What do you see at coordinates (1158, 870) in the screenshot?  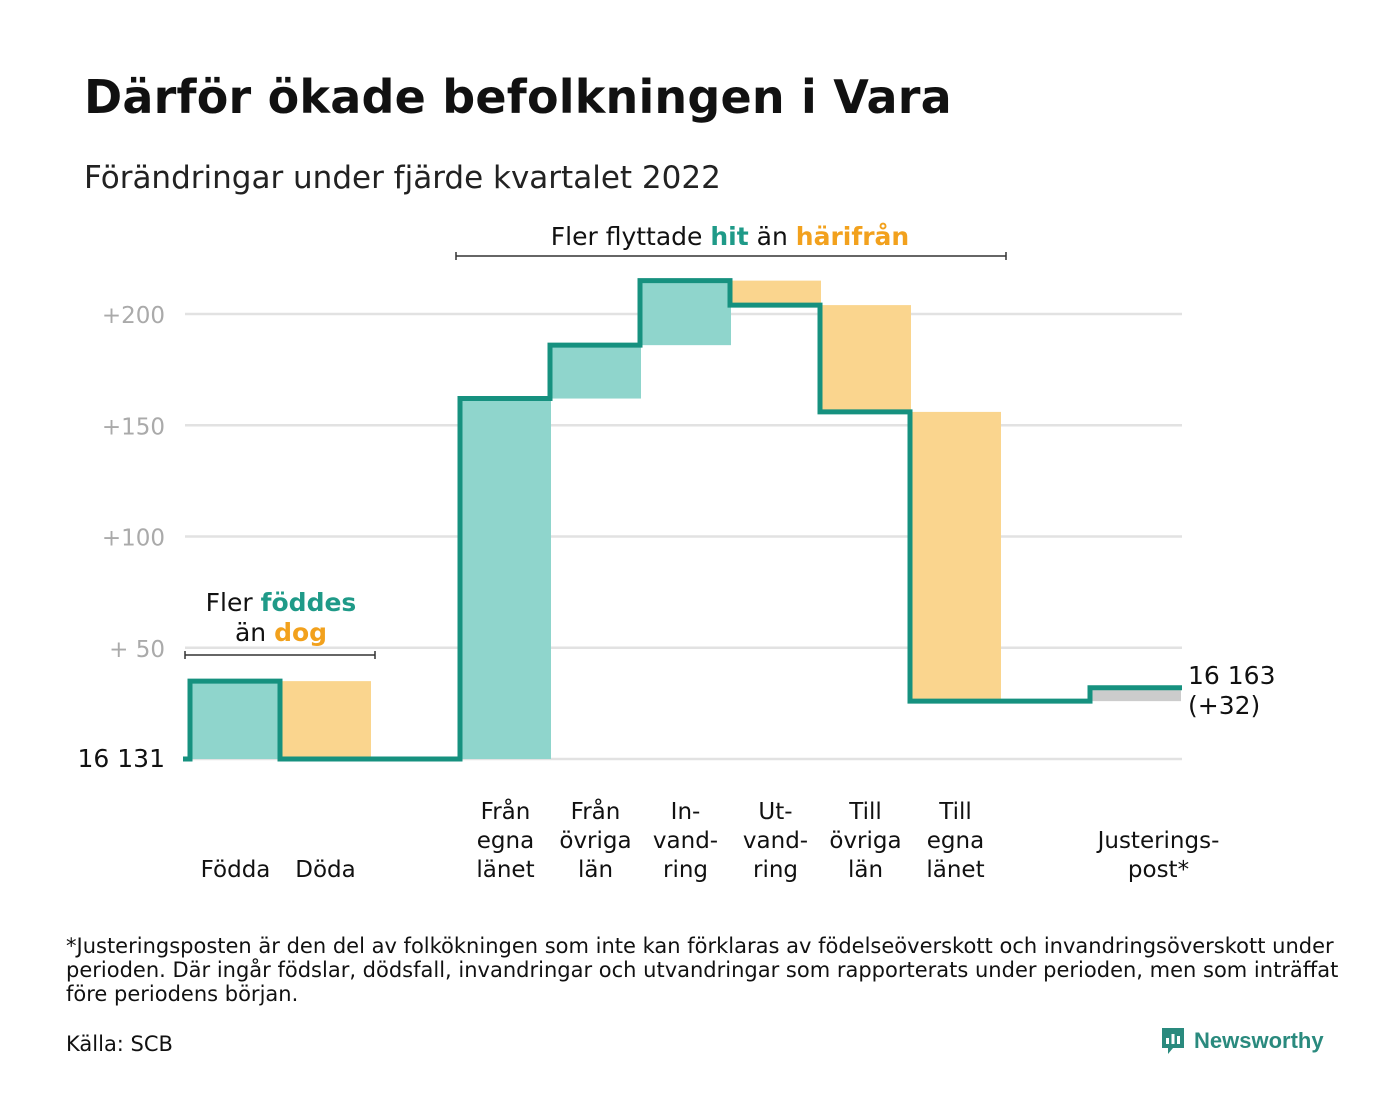 I see `x-tick-label: post*` at bounding box center [1158, 870].